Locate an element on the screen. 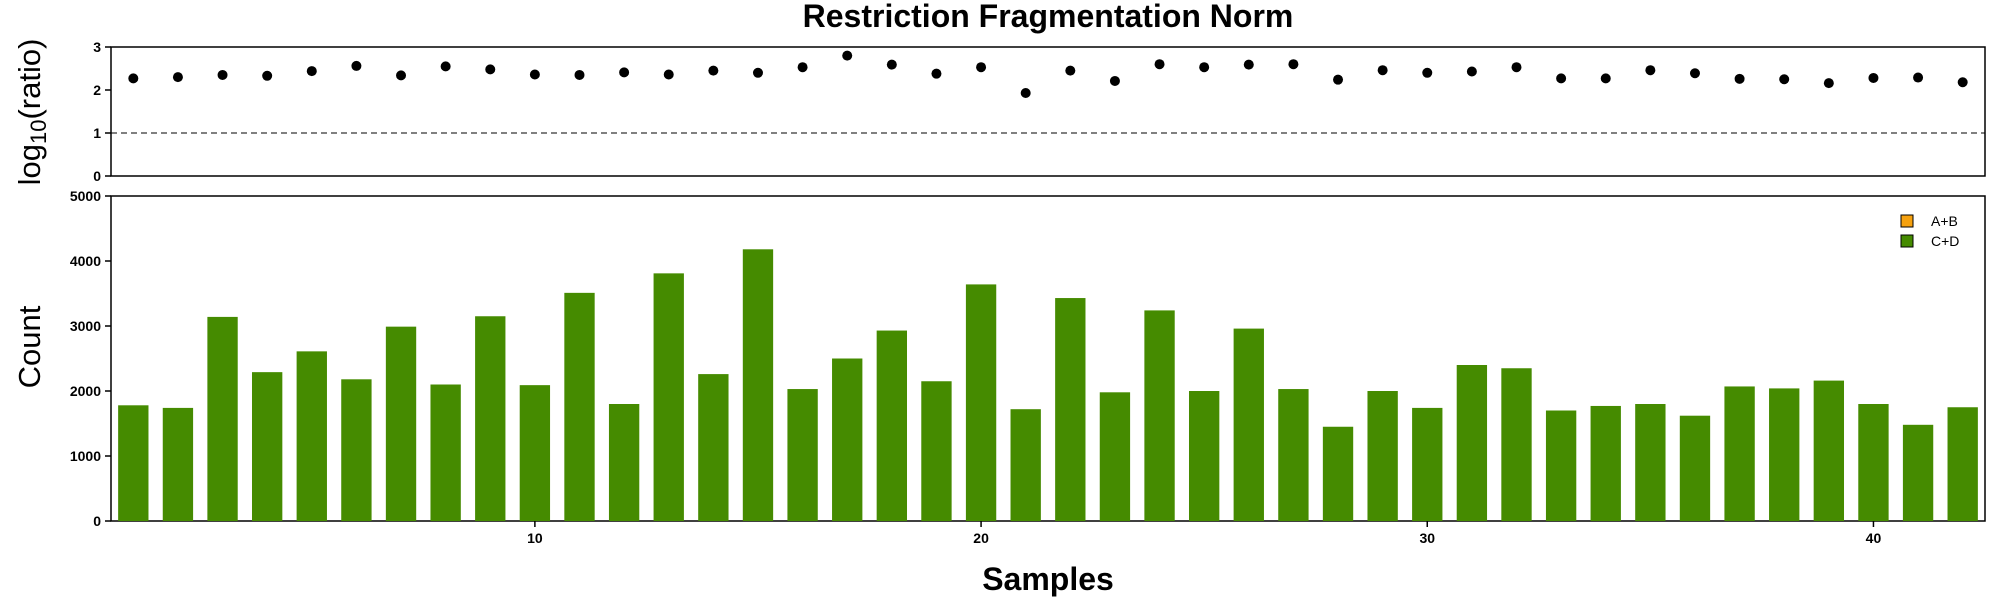 The height and width of the screenshot is (600, 2000). ratio-y-tick-label: 2 is located at coordinates (97, 90).